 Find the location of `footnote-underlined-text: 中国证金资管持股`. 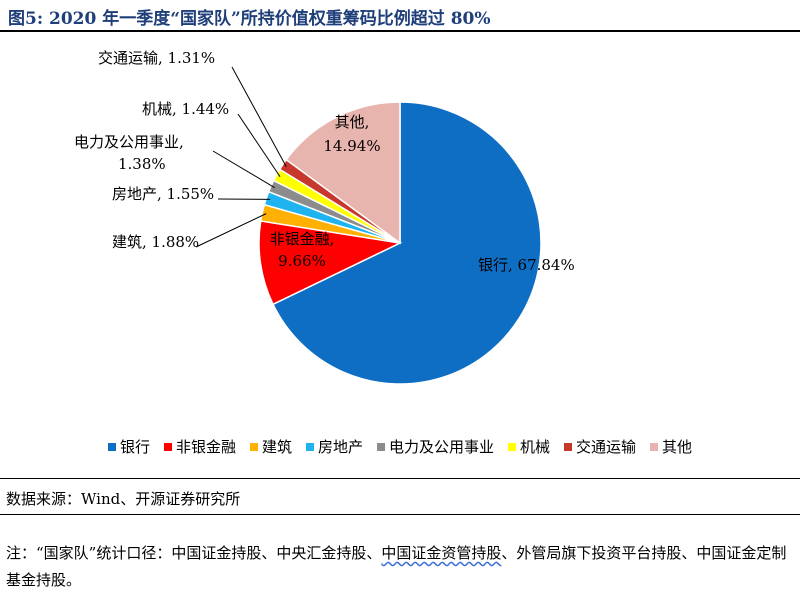

footnote-underlined-text: 中国证金资管持股 is located at coordinates (441, 553).